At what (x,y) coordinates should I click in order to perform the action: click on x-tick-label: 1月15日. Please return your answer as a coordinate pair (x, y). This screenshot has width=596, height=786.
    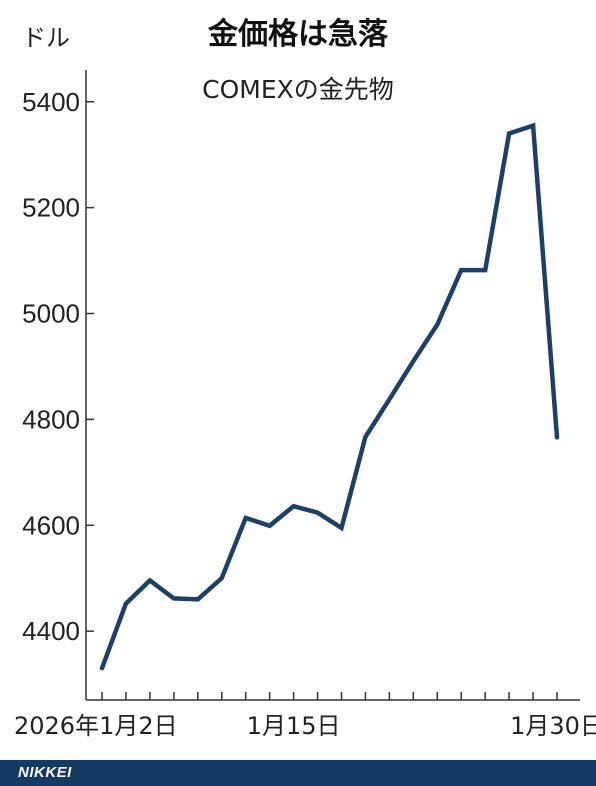
    Looking at the image, I should click on (294, 726).